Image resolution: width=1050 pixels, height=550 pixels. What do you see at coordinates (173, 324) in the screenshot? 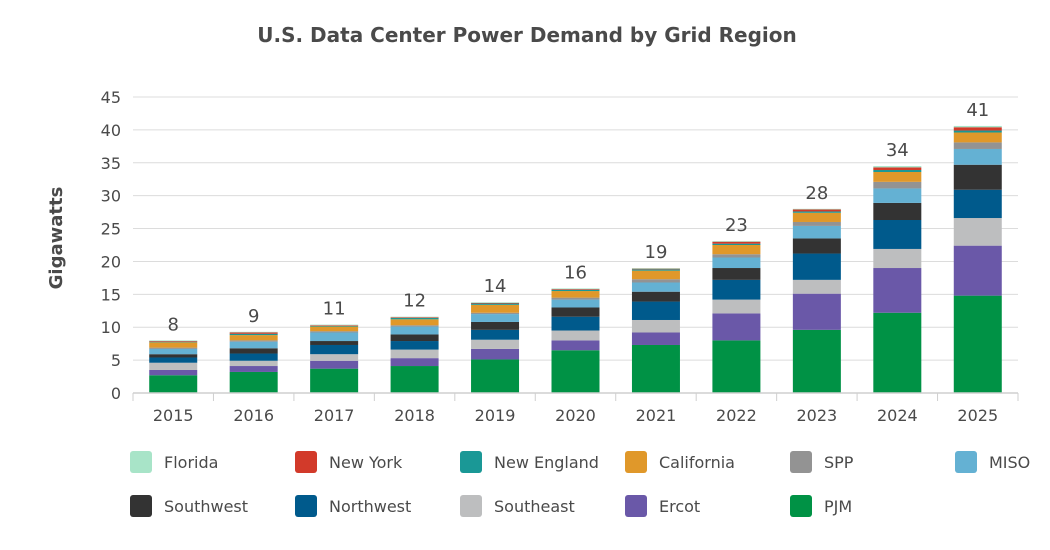
I see `total-label: 8` at bounding box center [173, 324].